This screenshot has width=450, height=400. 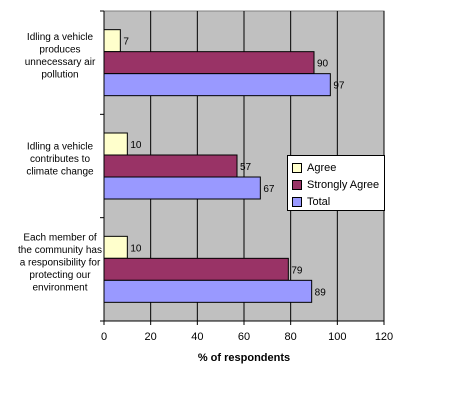 I want to click on legend-item-strongly-agree: Strongly Agree, so click(x=338, y=184).